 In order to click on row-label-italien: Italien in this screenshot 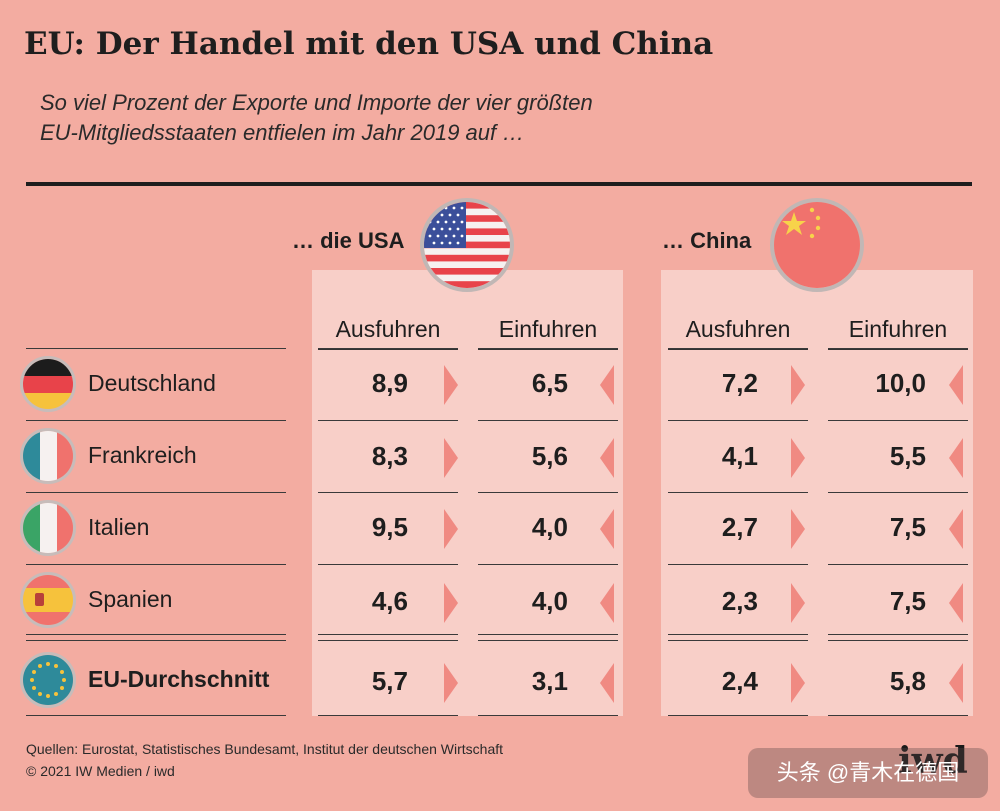, I will do `click(119, 527)`.